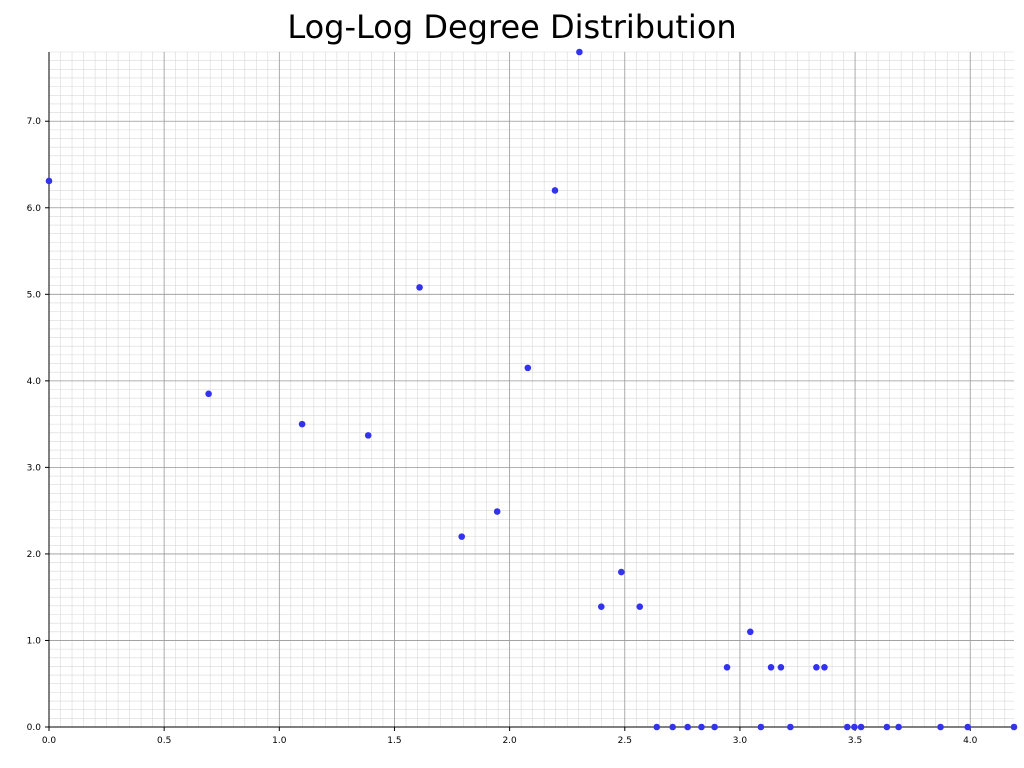  I want to click on y-tick-label: 0.0, so click(34, 728).